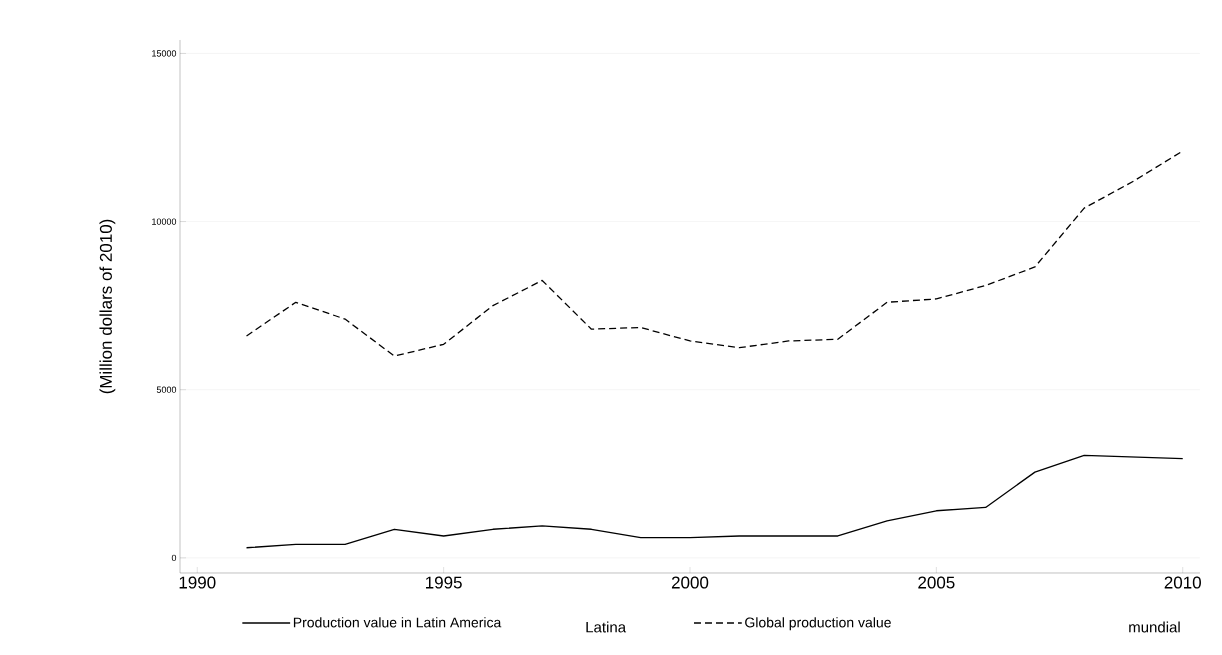  I want to click on x-tick-label: 2000, so click(690, 582).